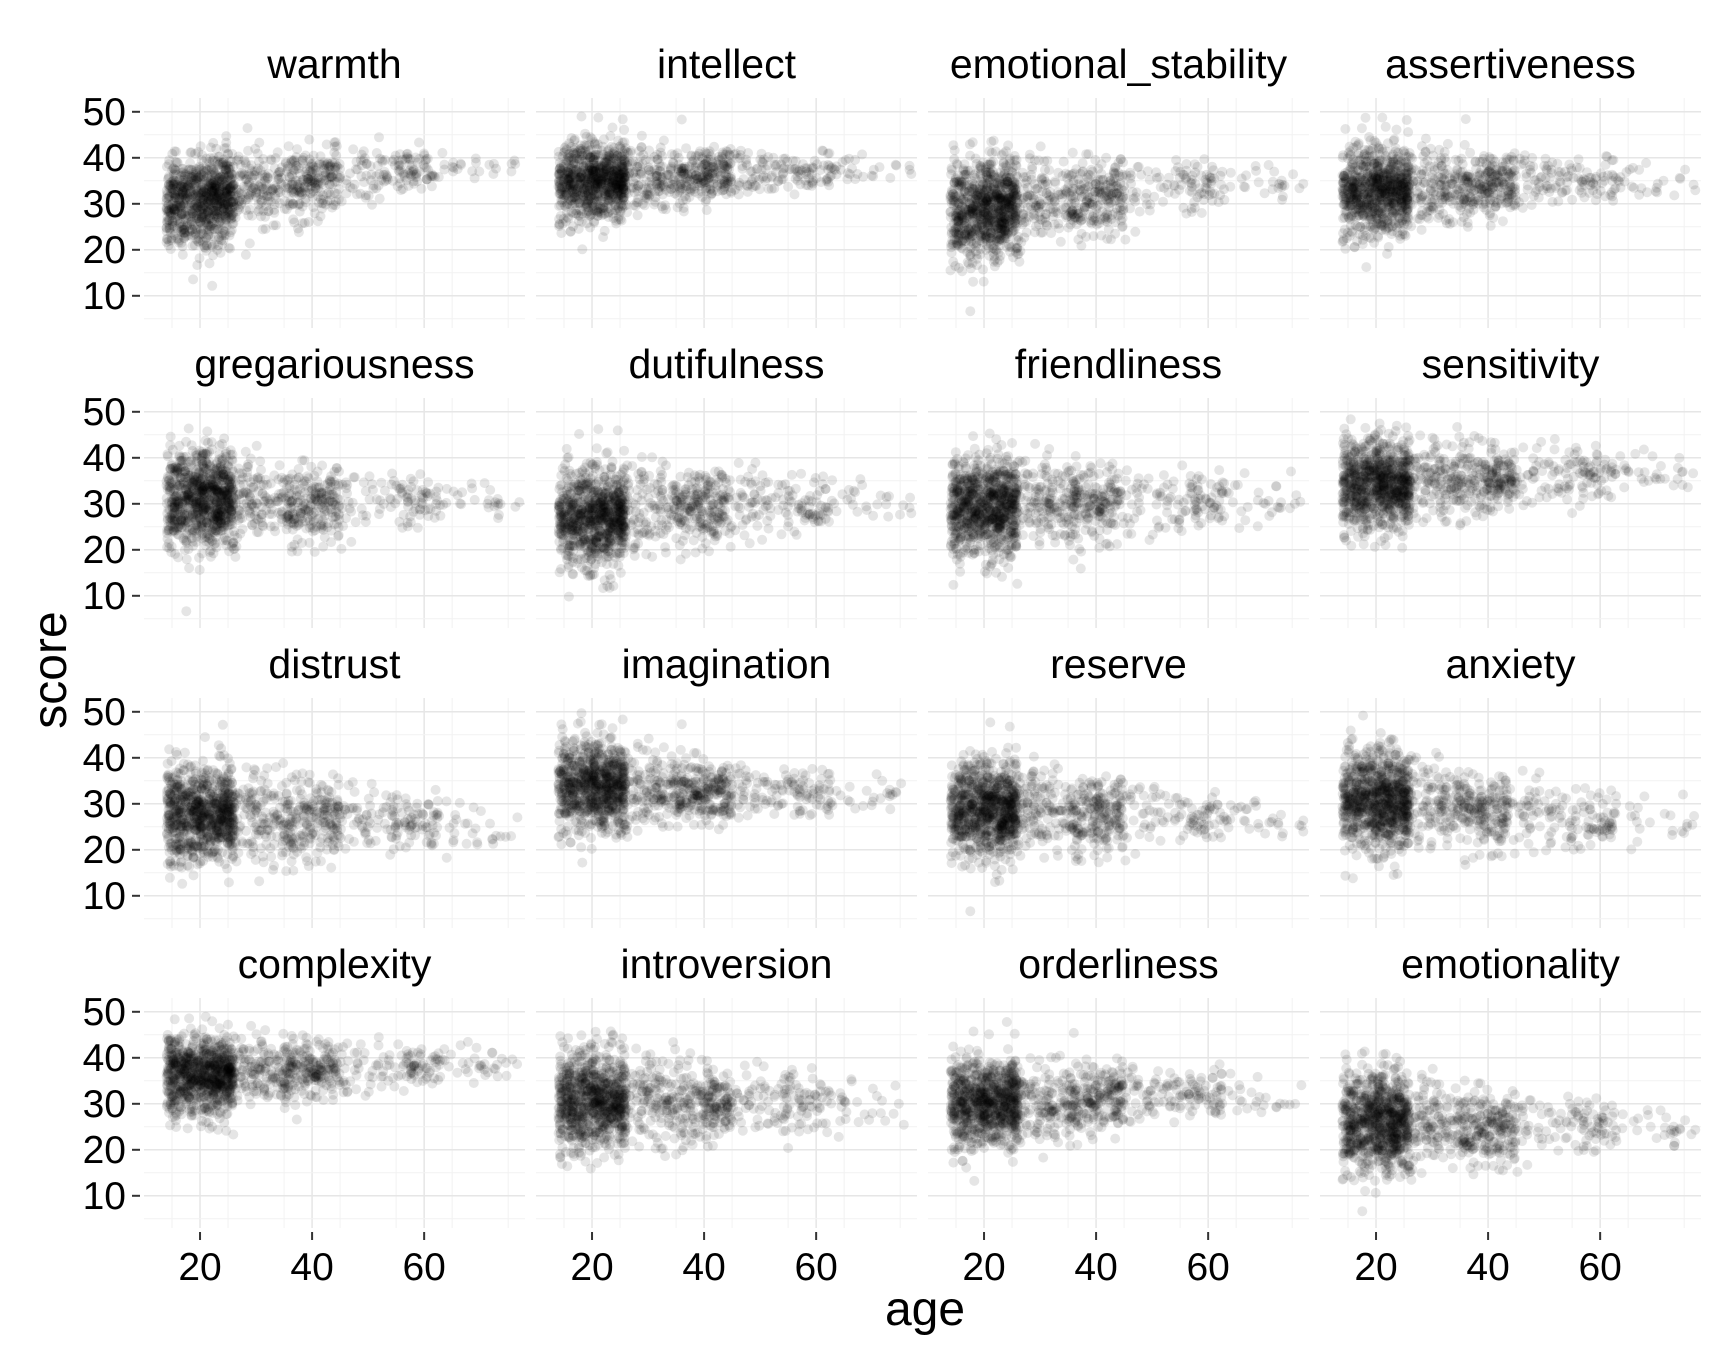 Image resolution: width=1728 pixels, height=1349 pixels. What do you see at coordinates (1510, 184) in the screenshot?
I see `facet-panel: assertiveness` at bounding box center [1510, 184].